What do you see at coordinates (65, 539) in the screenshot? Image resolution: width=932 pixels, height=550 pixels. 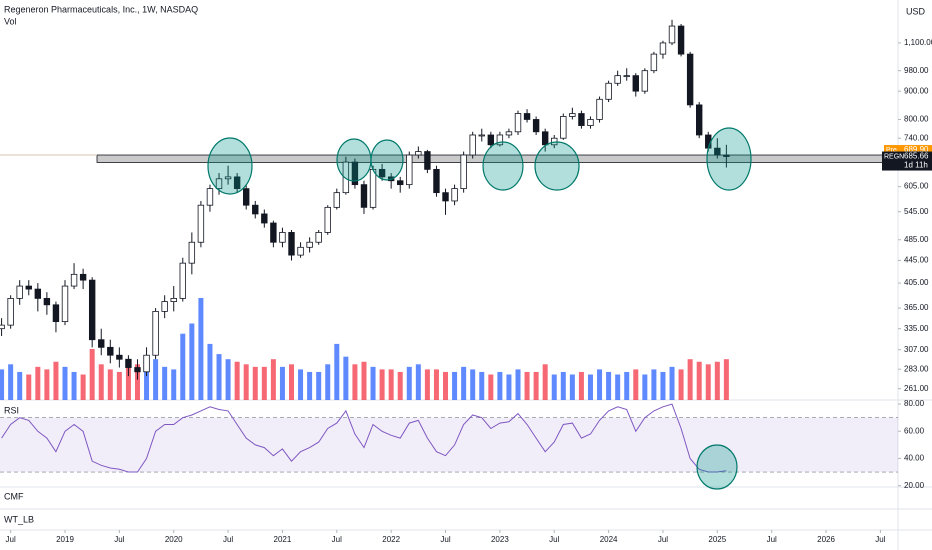 I see `x-tick-label: 2019` at bounding box center [65, 539].